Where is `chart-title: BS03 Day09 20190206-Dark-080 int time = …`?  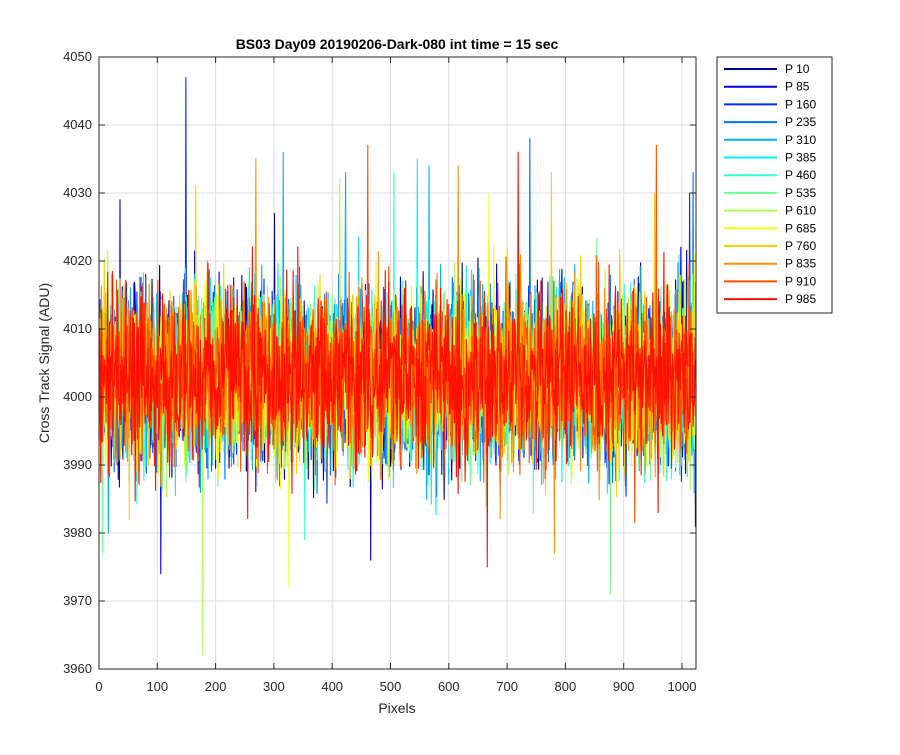 chart-title: BS03 Day09 20190206-Dark-080 int time = … is located at coordinates (397, 44).